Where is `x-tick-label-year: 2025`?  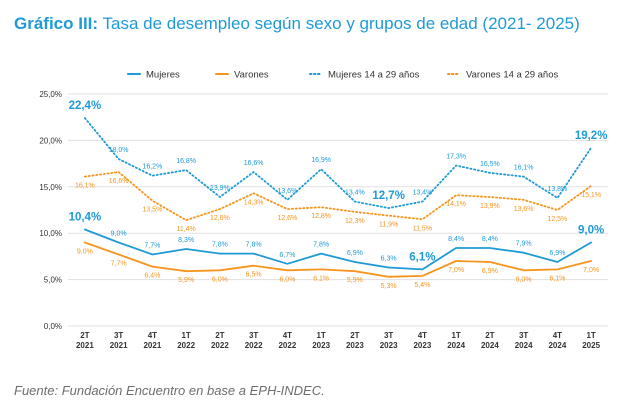 x-tick-label-year: 2025 is located at coordinates (591, 345).